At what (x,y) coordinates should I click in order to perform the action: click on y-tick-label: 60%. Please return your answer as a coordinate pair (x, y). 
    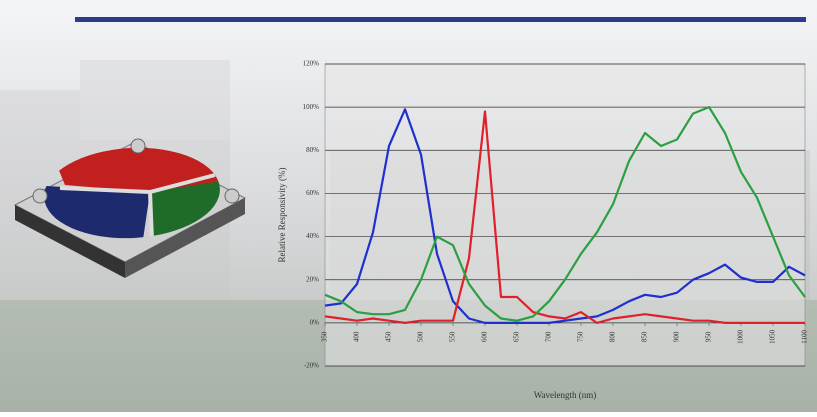
    Looking at the image, I should click on (312, 193).